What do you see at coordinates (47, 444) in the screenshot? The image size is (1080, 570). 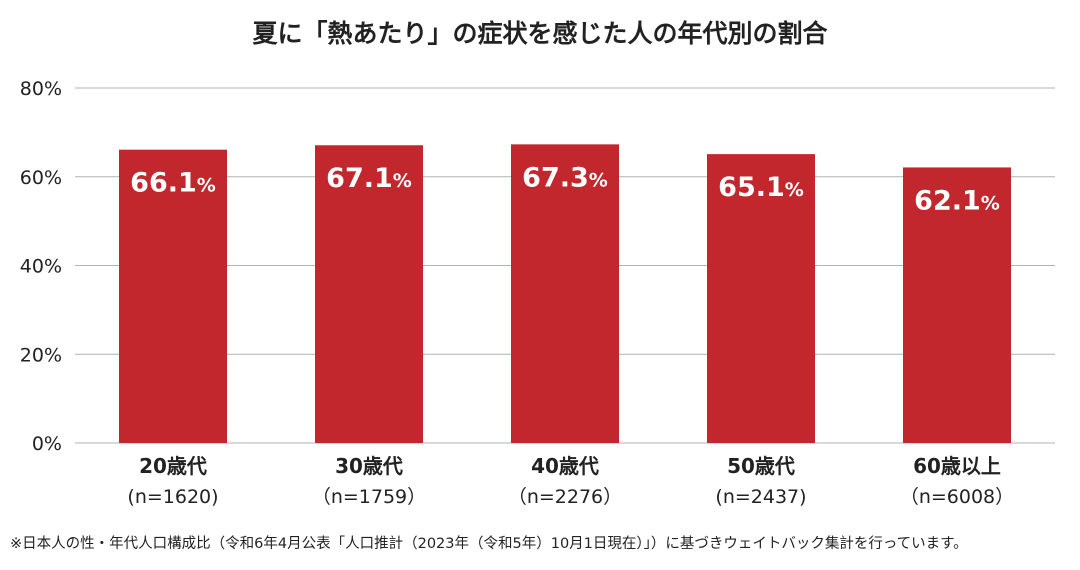 I see `y-tick-label: 0%` at bounding box center [47, 444].